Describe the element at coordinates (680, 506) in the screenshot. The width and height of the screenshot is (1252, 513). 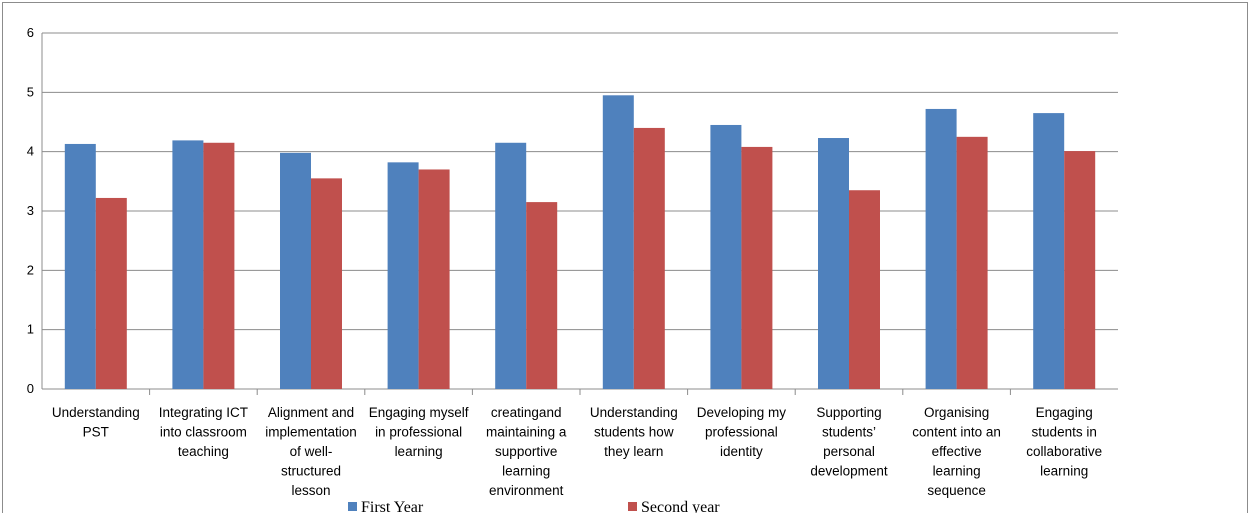
I see `legend-label: Second year` at that location.